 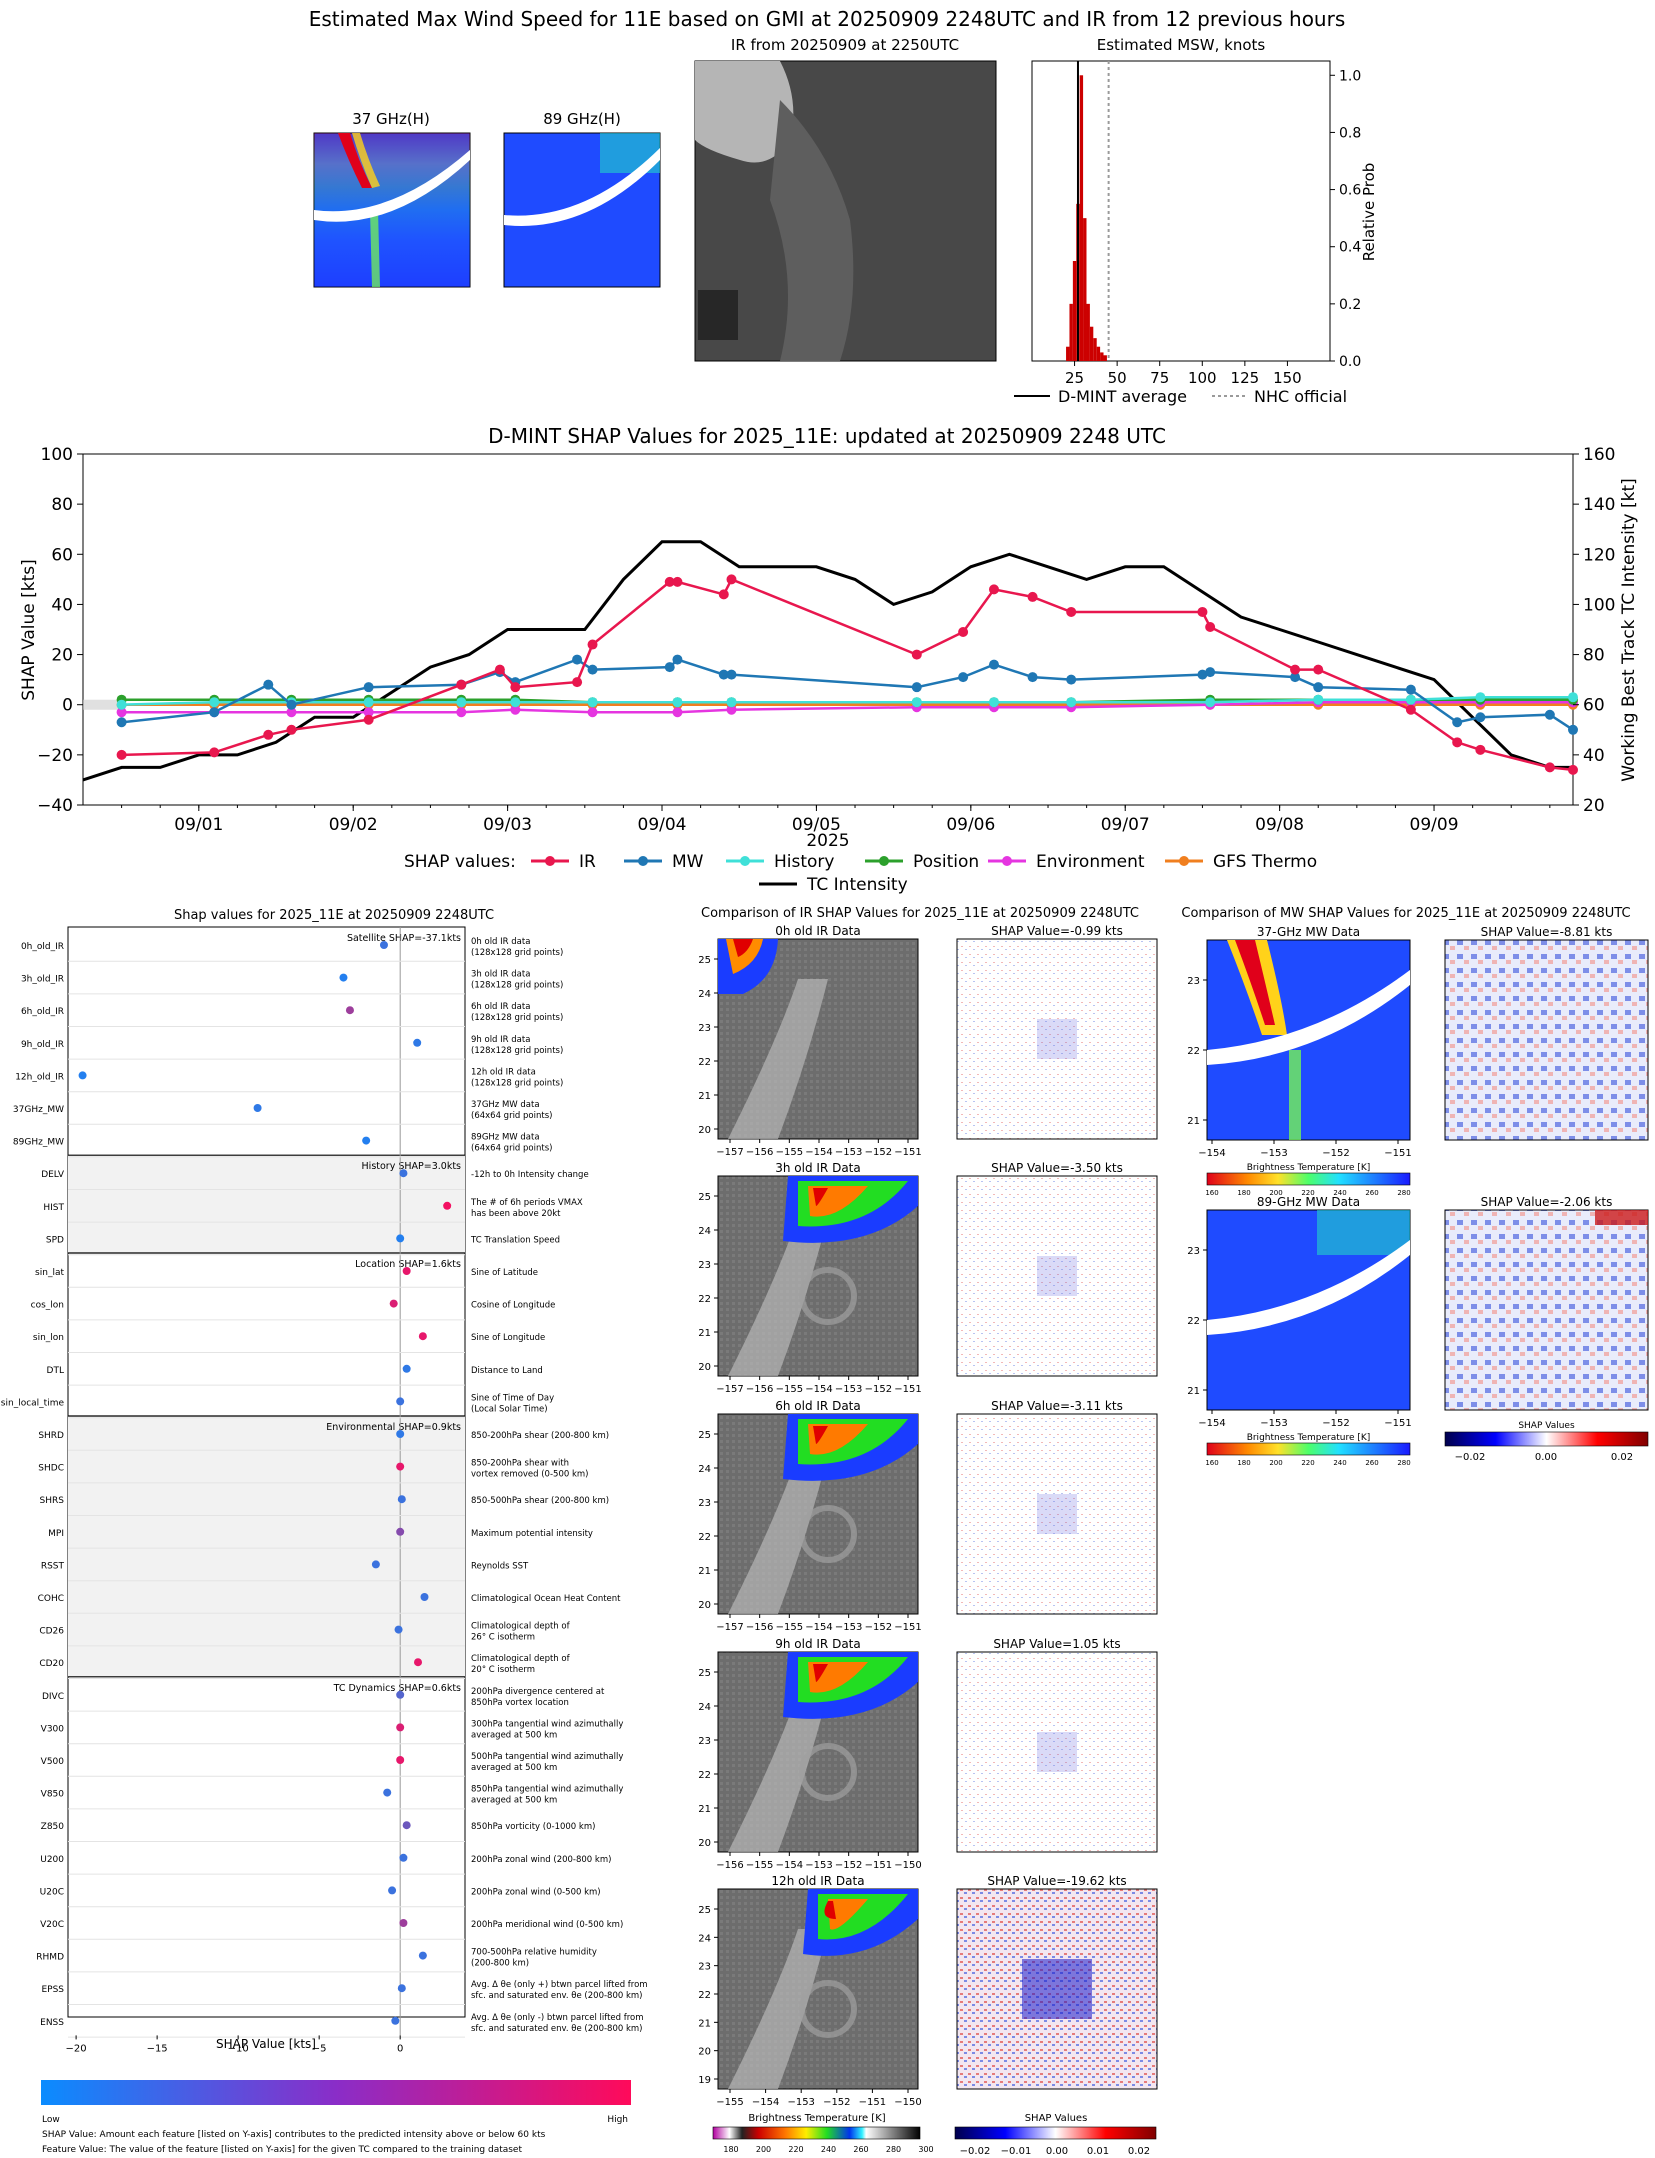 I want to click on feature-name: V500, so click(x=53, y=1762).